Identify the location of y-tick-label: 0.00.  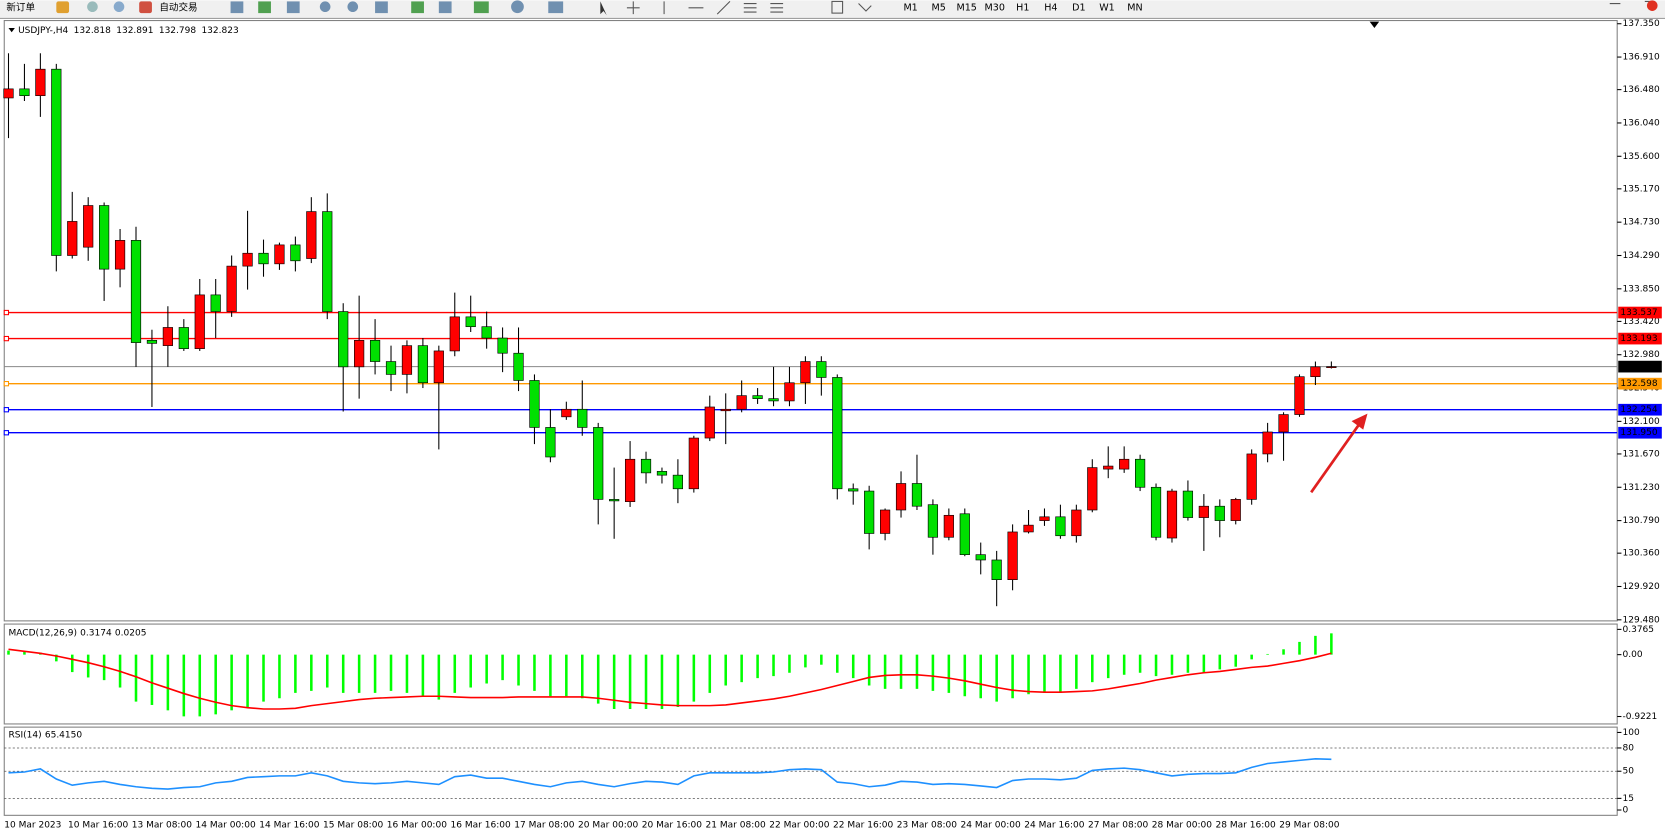
(1632, 655).